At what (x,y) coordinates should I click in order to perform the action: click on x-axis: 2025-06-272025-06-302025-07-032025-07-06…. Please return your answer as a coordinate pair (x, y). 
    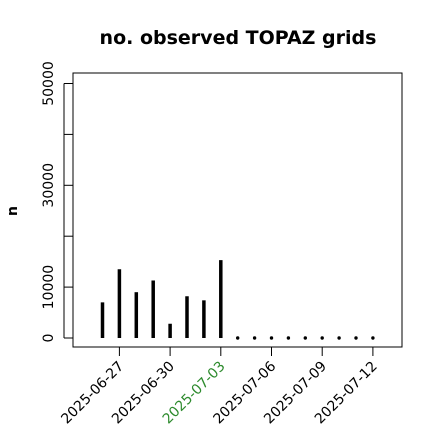
    Looking at the image, I should click on (219, 386).